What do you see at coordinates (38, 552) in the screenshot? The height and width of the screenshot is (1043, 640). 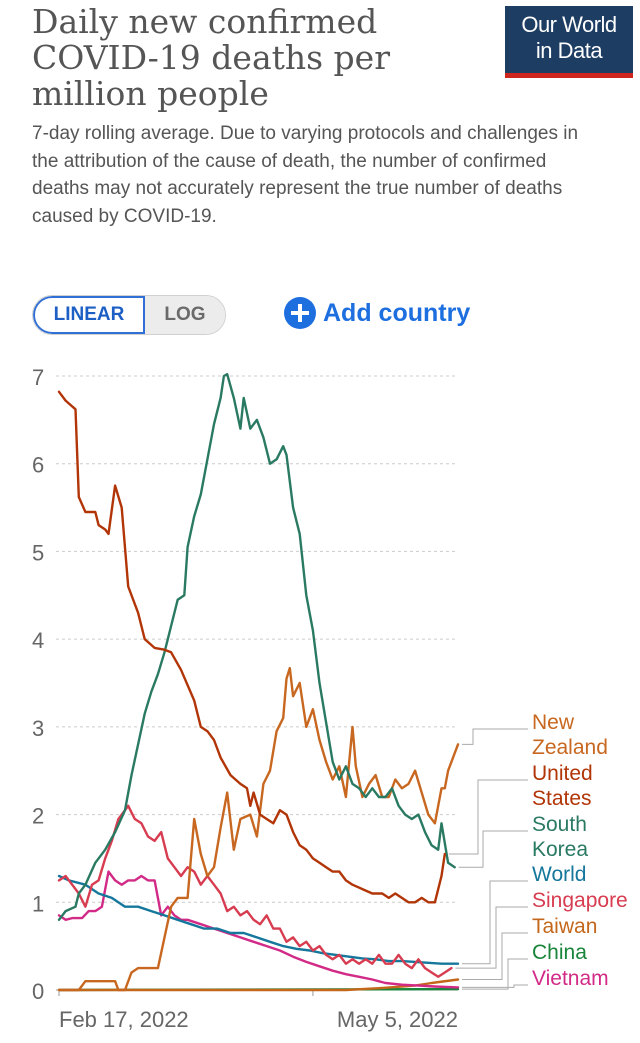 I see `y-tick-label: 5` at bounding box center [38, 552].